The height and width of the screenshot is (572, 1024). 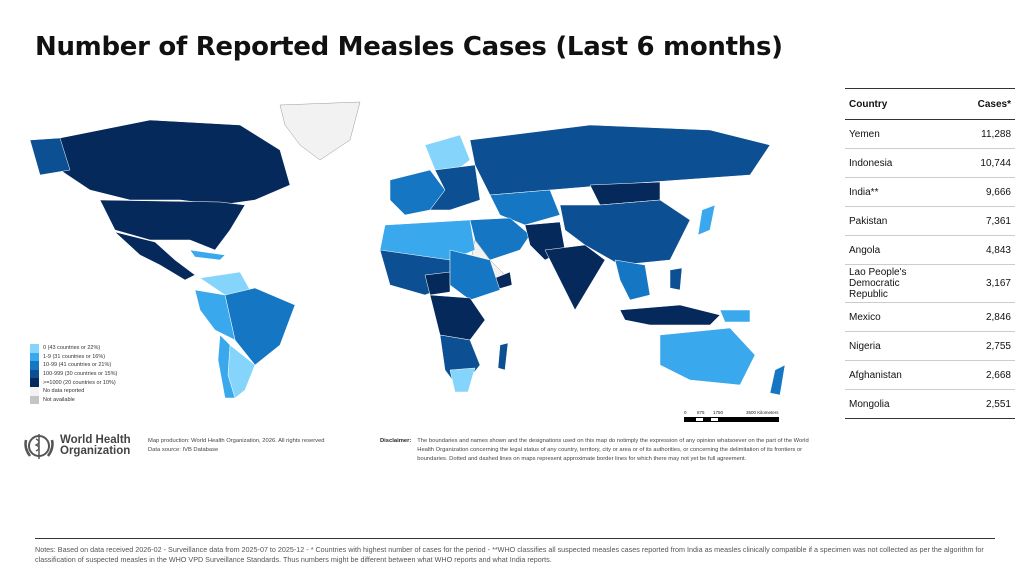 I want to click on region-alaska, so click(x=50, y=156).